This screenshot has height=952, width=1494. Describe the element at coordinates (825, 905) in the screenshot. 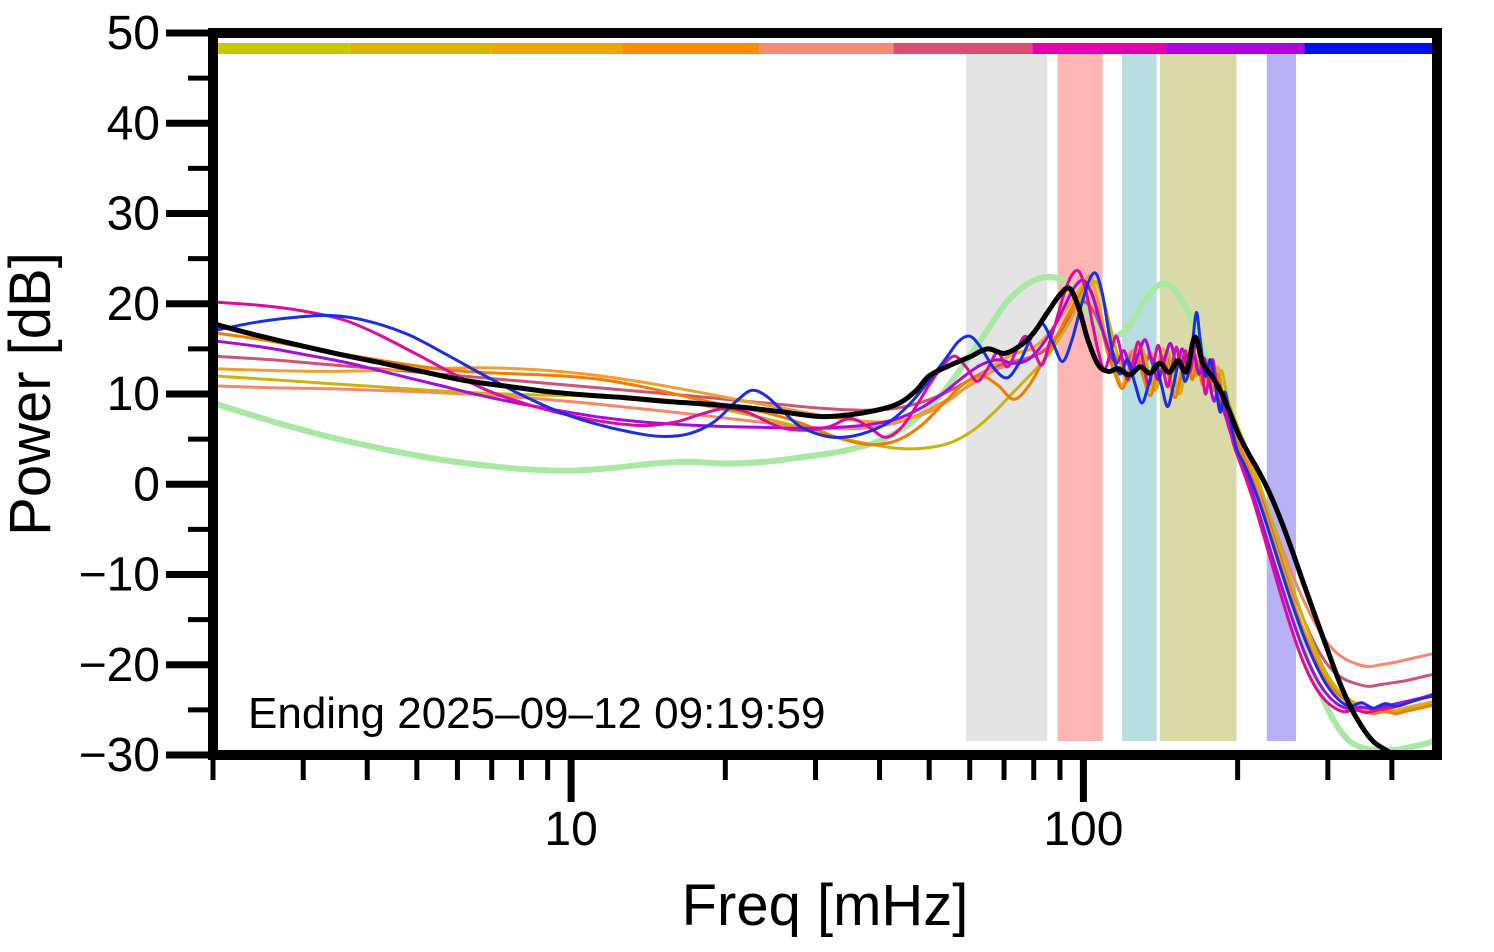

I see `x-axis-title: Freq [mHz]` at that location.